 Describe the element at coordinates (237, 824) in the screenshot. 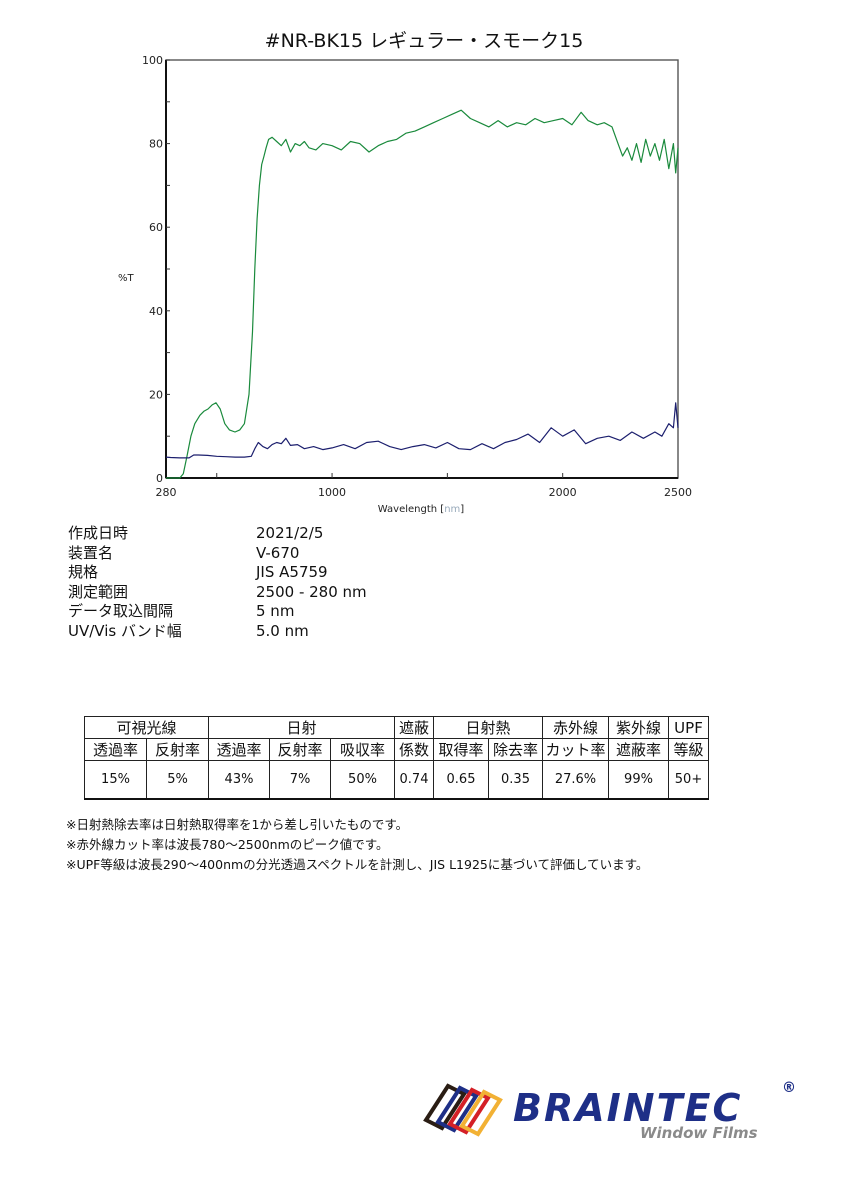

I see `footnote: ※日射熱除去率は日射熱取得率を1から差し引いたものです。` at that location.